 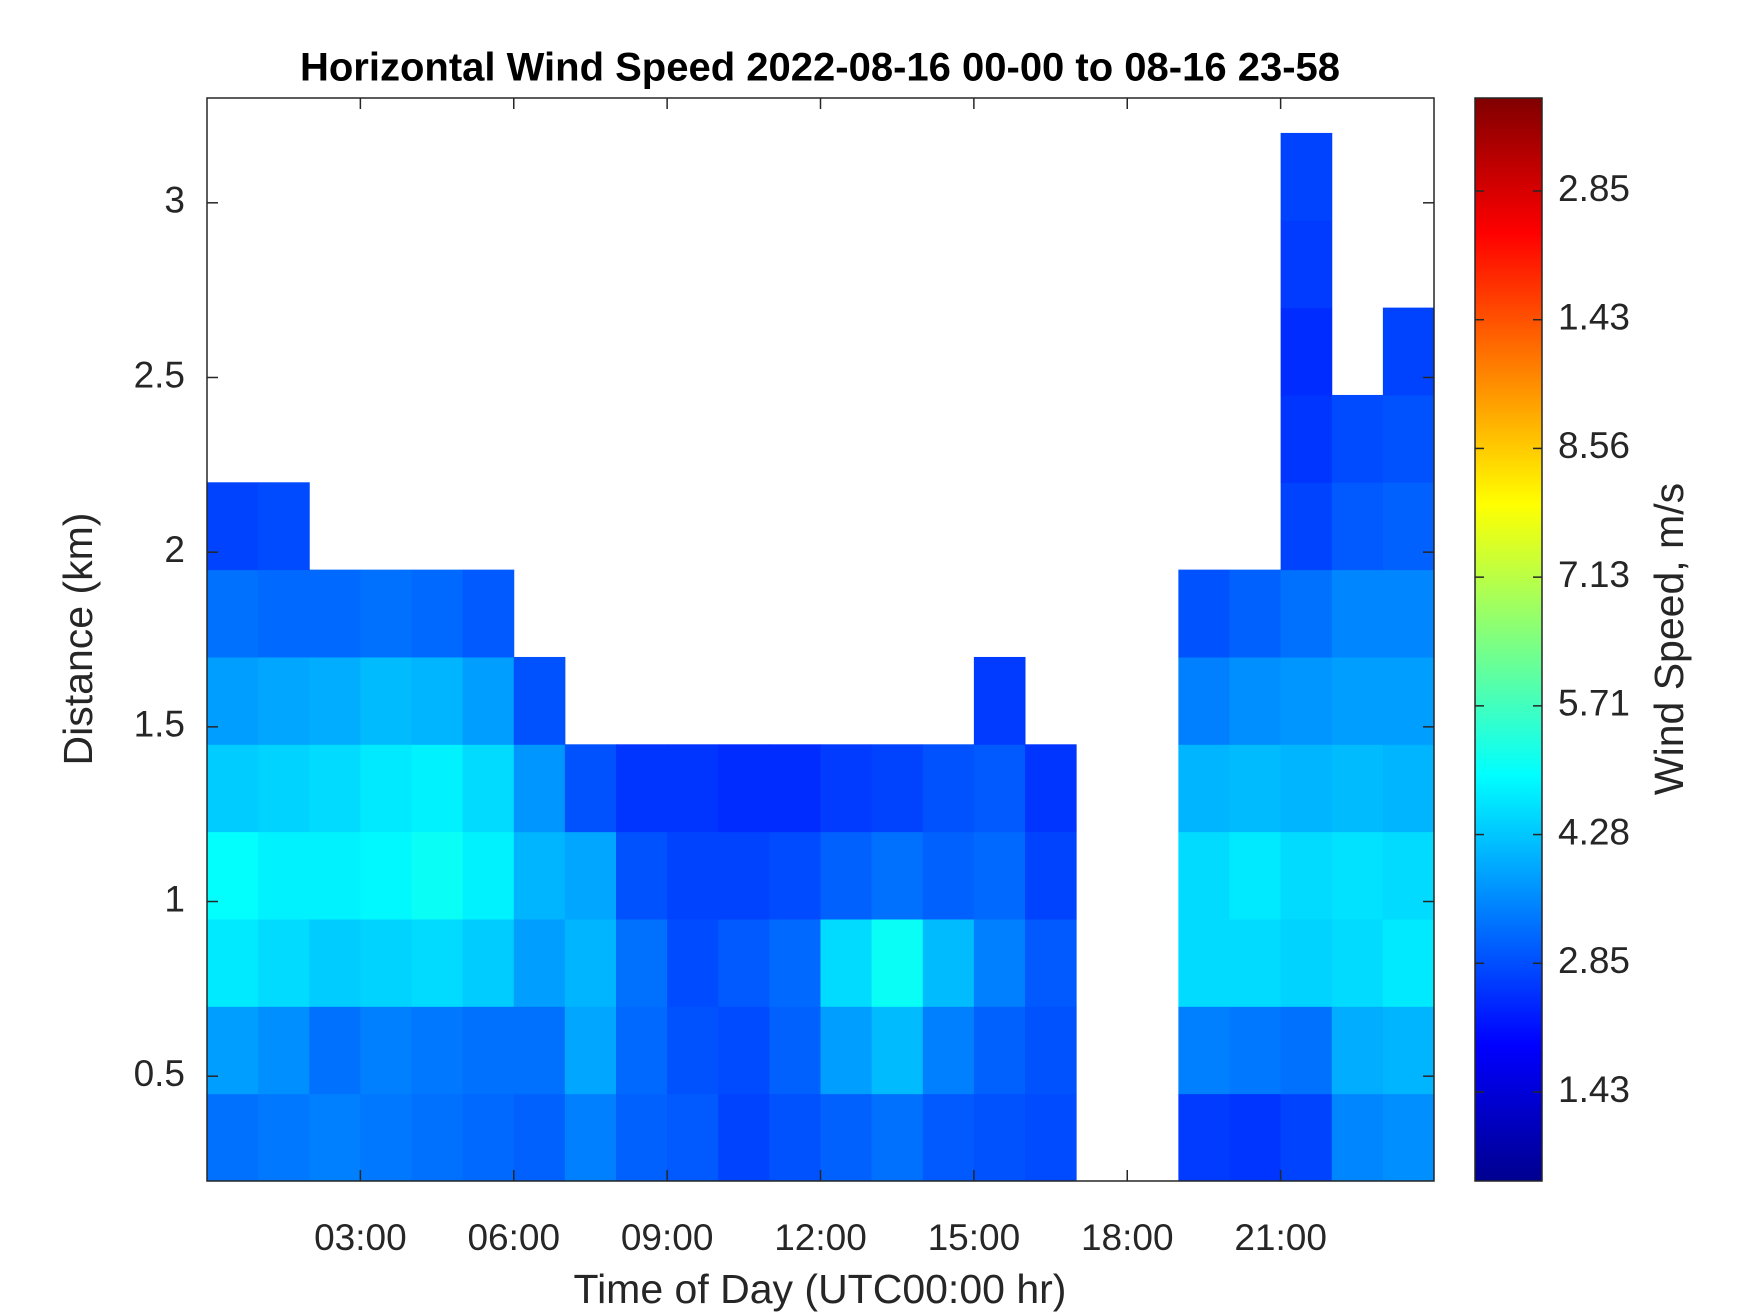 I want to click on x-tick-label: 15:00, so click(x=974, y=1237).